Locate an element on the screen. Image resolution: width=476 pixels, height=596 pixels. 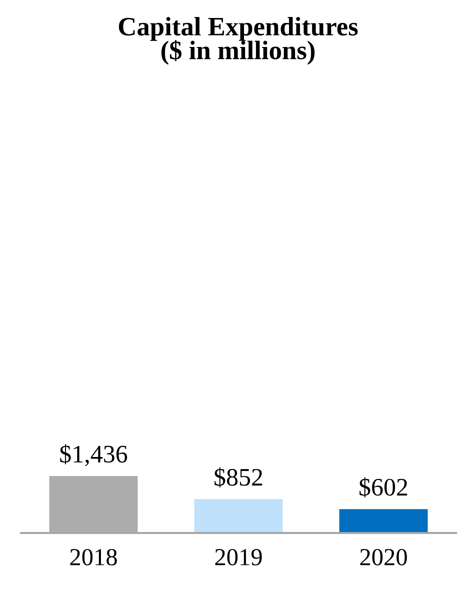
data-label: $1,436 is located at coordinates (94, 455).